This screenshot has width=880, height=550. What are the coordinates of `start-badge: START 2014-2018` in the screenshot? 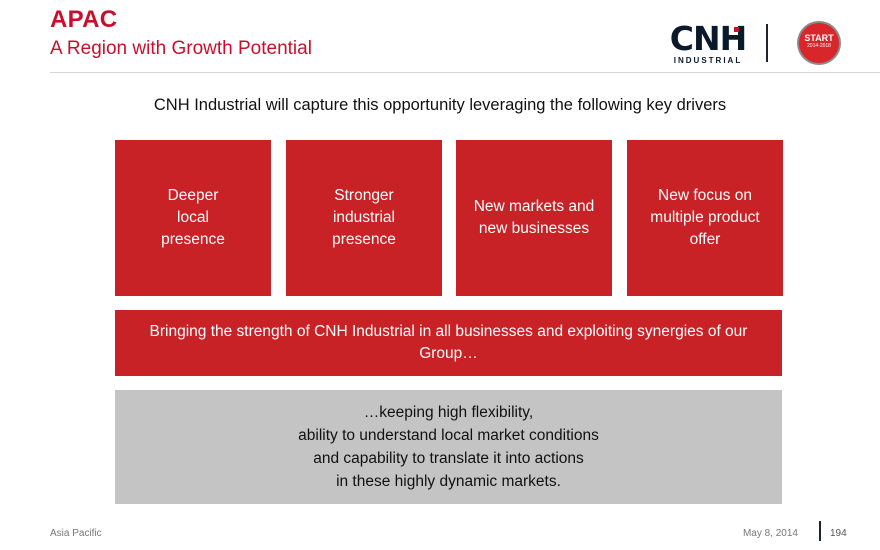 It's located at (819, 43).